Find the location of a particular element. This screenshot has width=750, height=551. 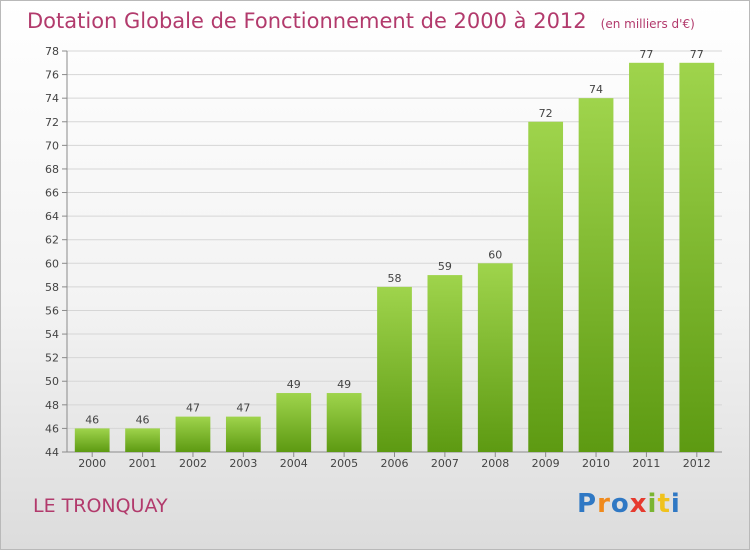

y-tick-label: 66 is located at coordinates (52, 193).